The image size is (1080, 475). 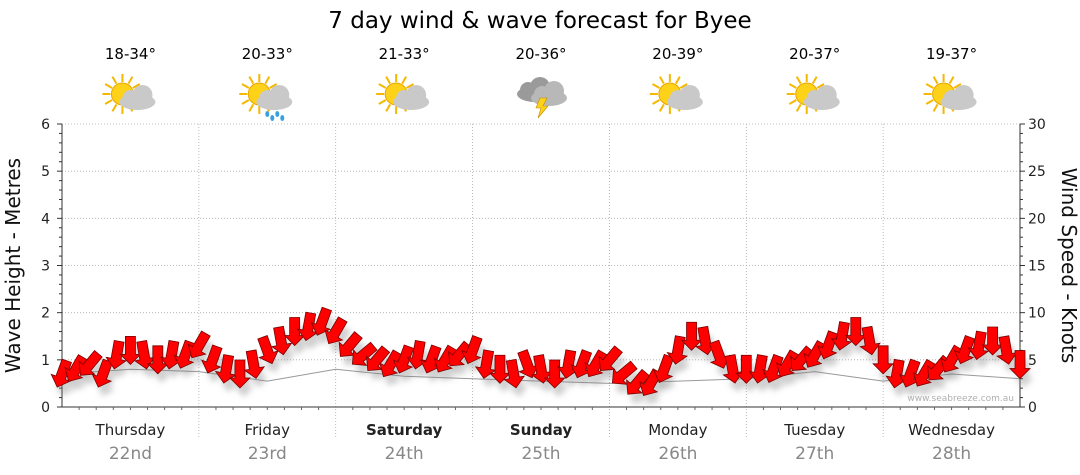 What do you see at coordinates (1032, 408) in the screenshot?
I see `right-tick-label: 0` at bounding box center [1032, 408].